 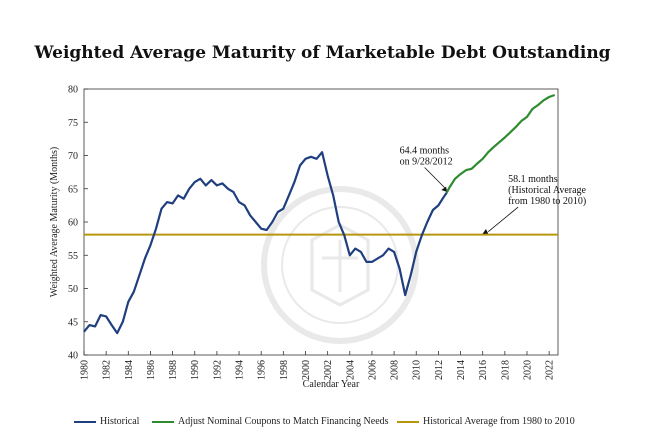 I want to click on y-tick-label: 40, so click(x=73, y=356).